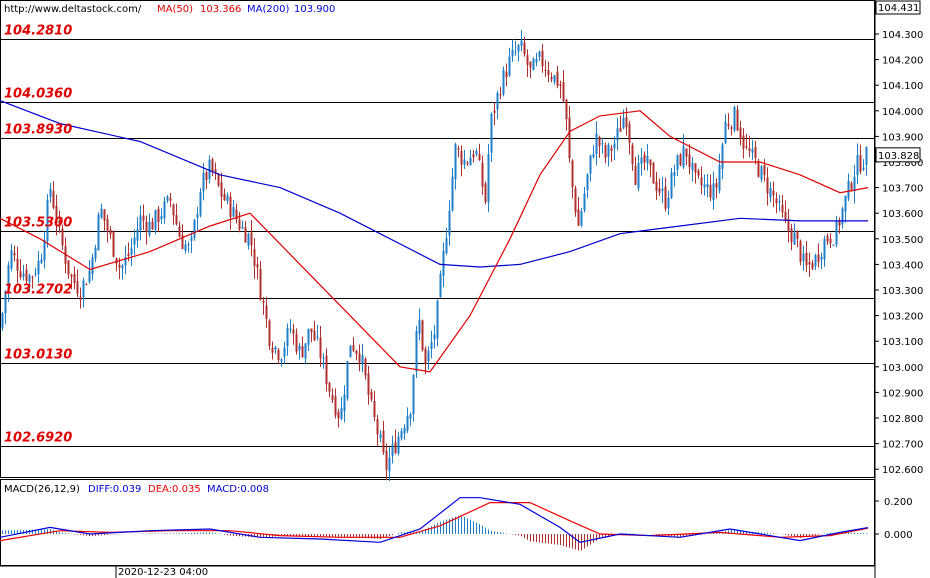 The width and height of the screenshot is (930, 578). Describe the element at coordinates (902, 445) in the screenshot. I see `price-tick-label: 102.700` at that location.